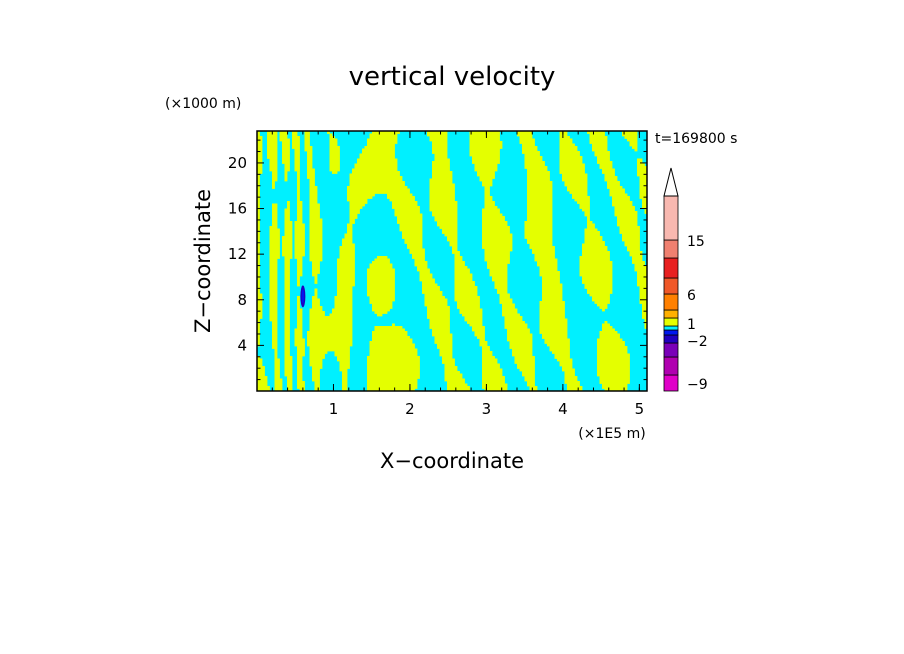 This screenshot has height=654, width=904. What do you see at coordinates (203, 104) in the screenshot?
I see `y-unit-label: (×1000 m)` at bounding box center [203, 104].